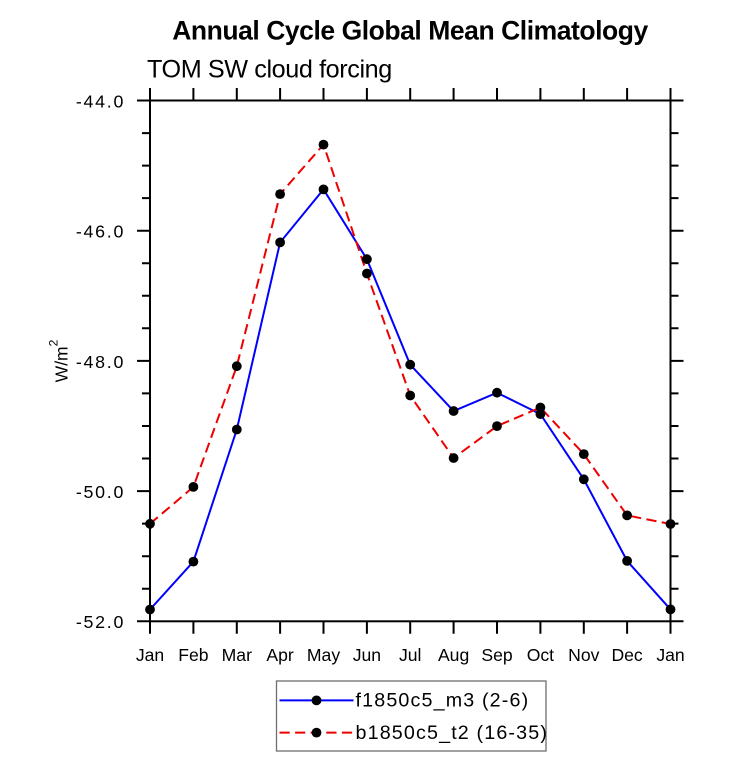 The height and width of the screenshot is (772, 733). Describe the element at coordinates (323, 655) in the screenshot. I see `svg-text: May` at that location.